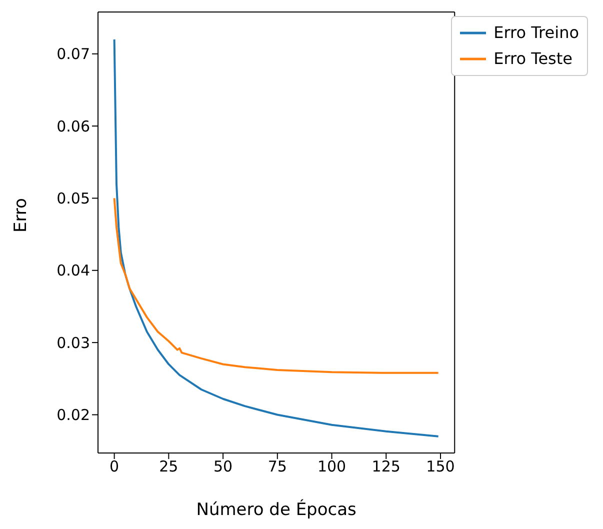 The height and width of the screenshot is (529, 603). I want to click on legend-label: Erro Treino, so click(536, 33).